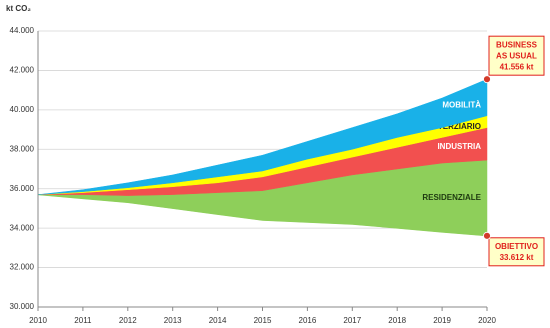  What do you see at coordinates (22, 188) in the screenshot?
I see `y-tick-label: 36.000` at bounding box center [22, 188].